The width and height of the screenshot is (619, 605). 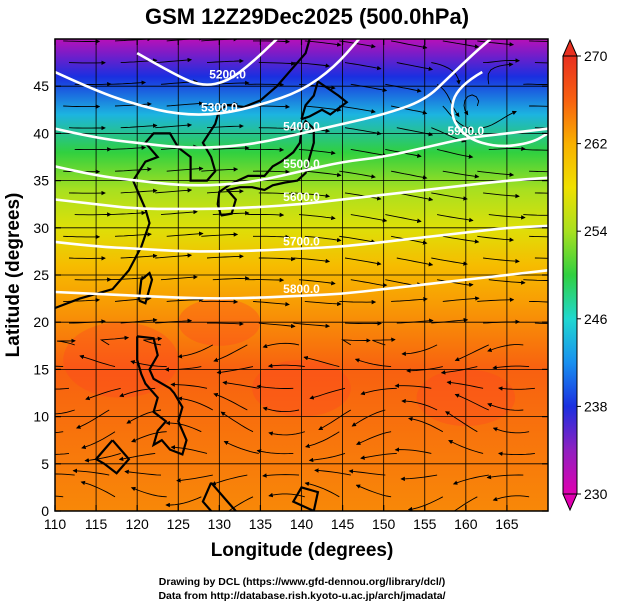 What do you see at coordinates (179, 524) in the screenshot?
I see `x-tick-label: 125` at bounding box center [179, 524].